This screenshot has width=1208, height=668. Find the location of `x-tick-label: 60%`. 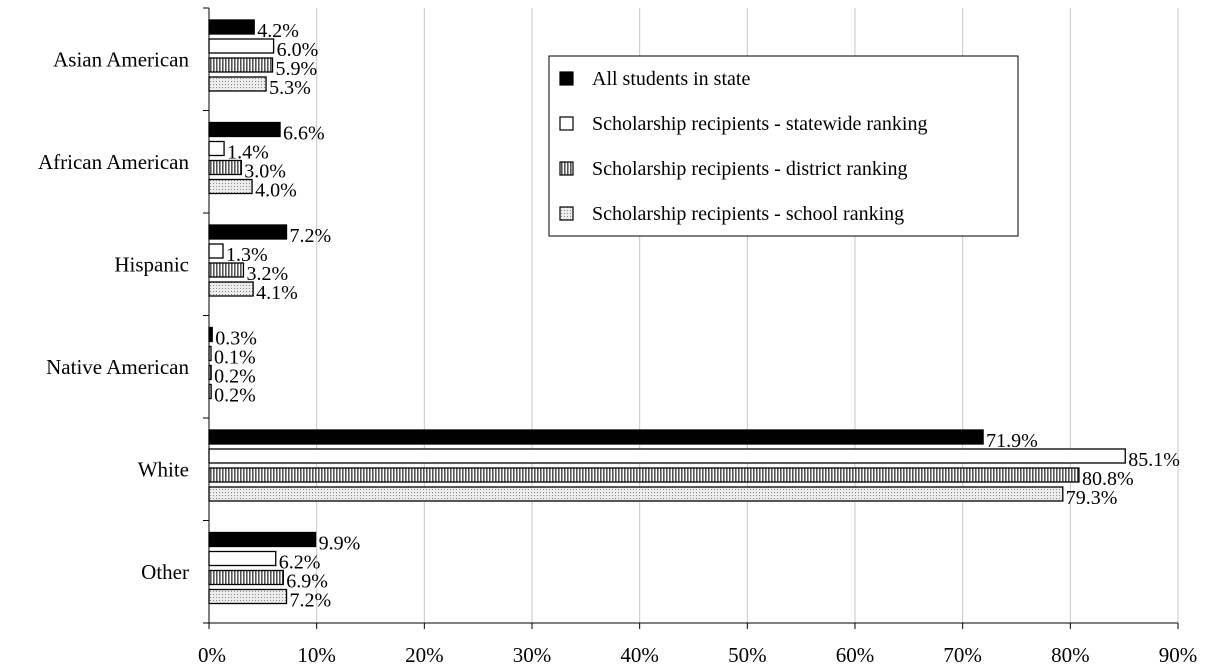

x-tick-label: 60% is located at coordinates (855, 655).